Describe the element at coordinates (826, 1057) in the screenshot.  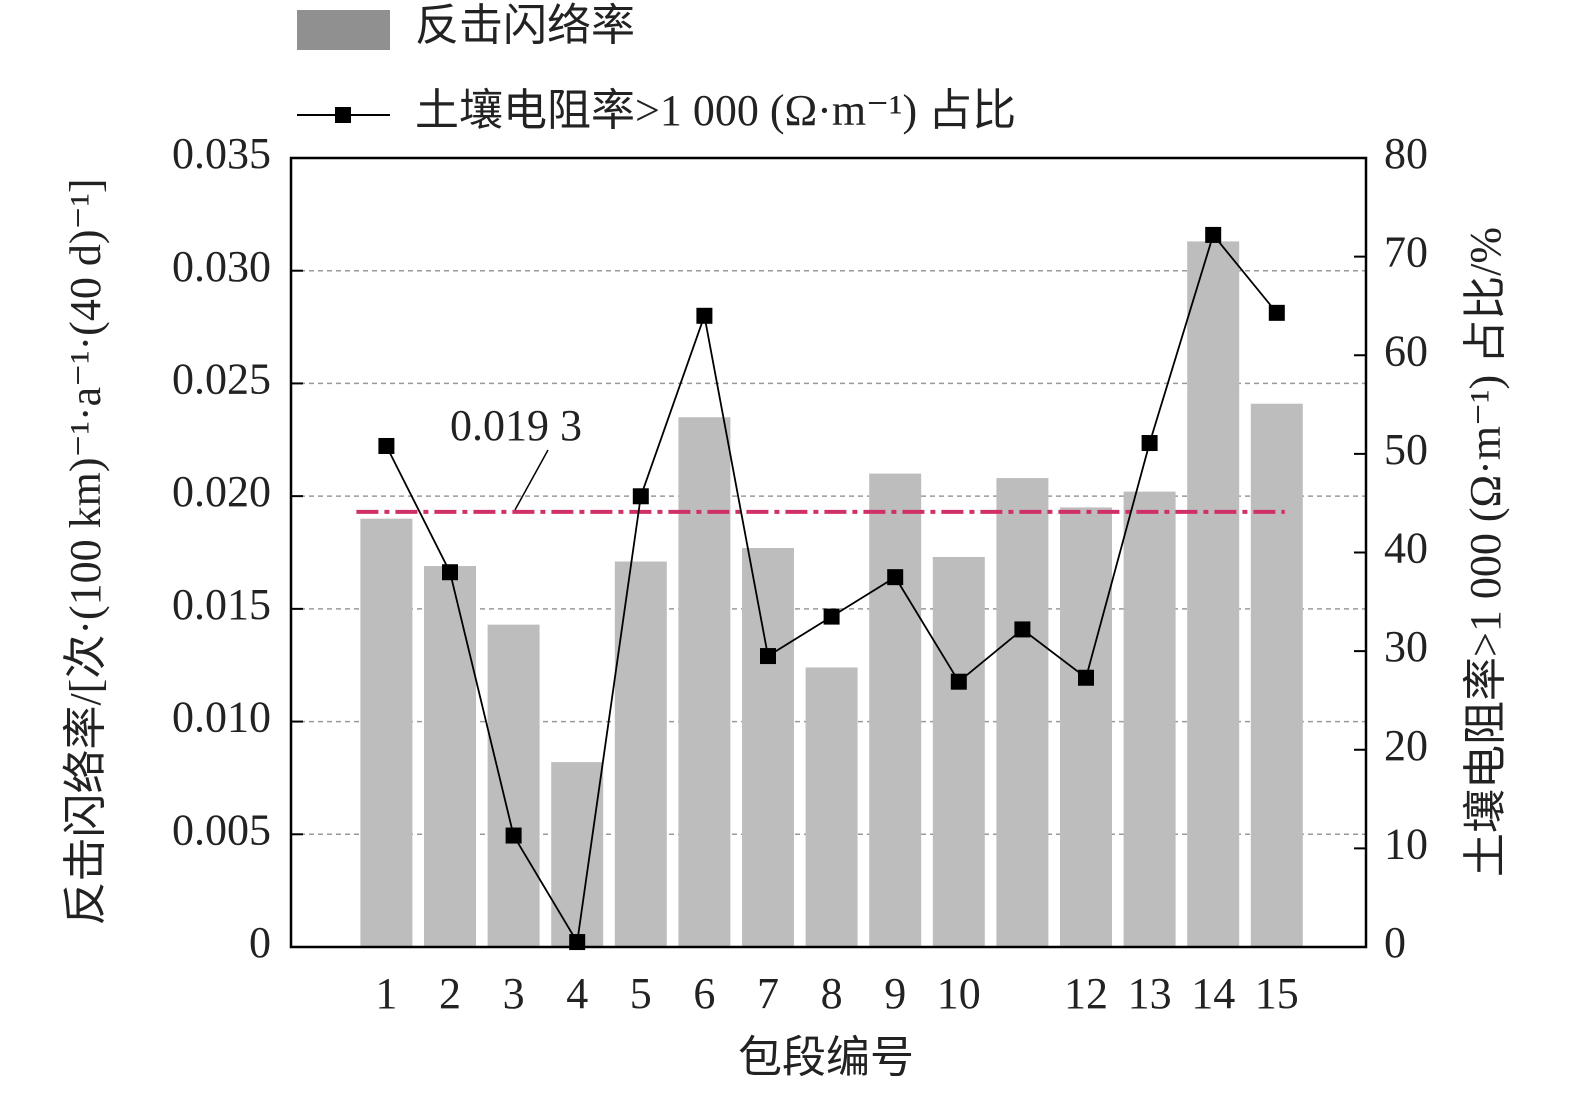
I see `x-axis-label: 包段编号` at that location.